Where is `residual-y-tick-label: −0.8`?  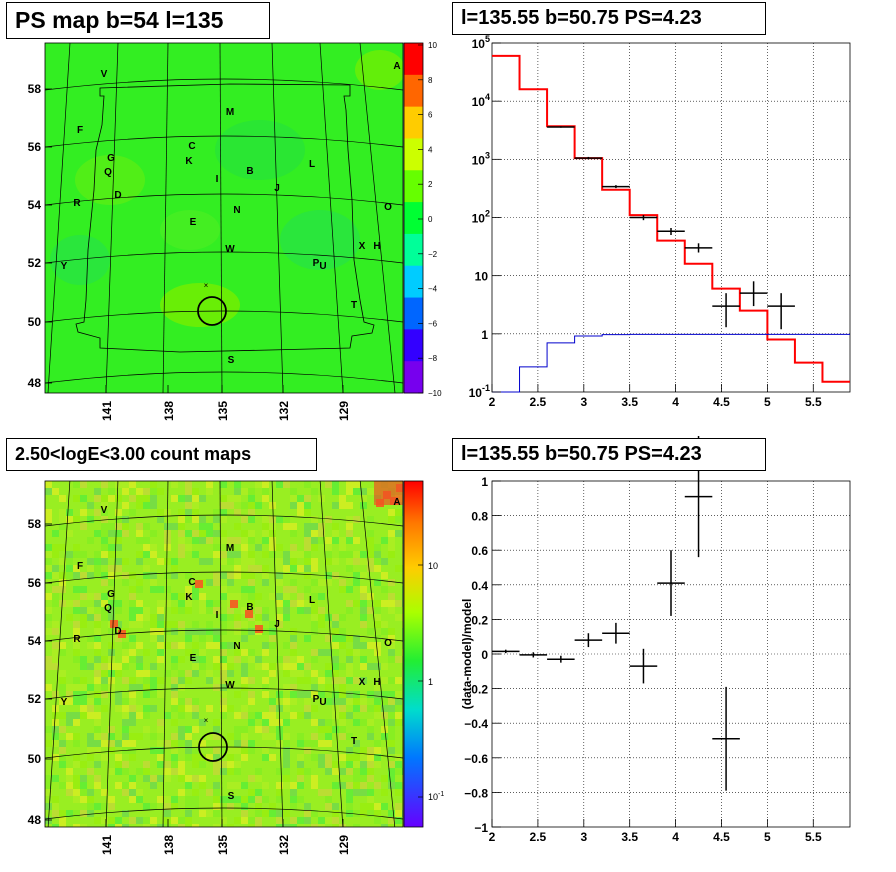 residual-y-tick-label: −0.8 is located at coordinates (476, 793).